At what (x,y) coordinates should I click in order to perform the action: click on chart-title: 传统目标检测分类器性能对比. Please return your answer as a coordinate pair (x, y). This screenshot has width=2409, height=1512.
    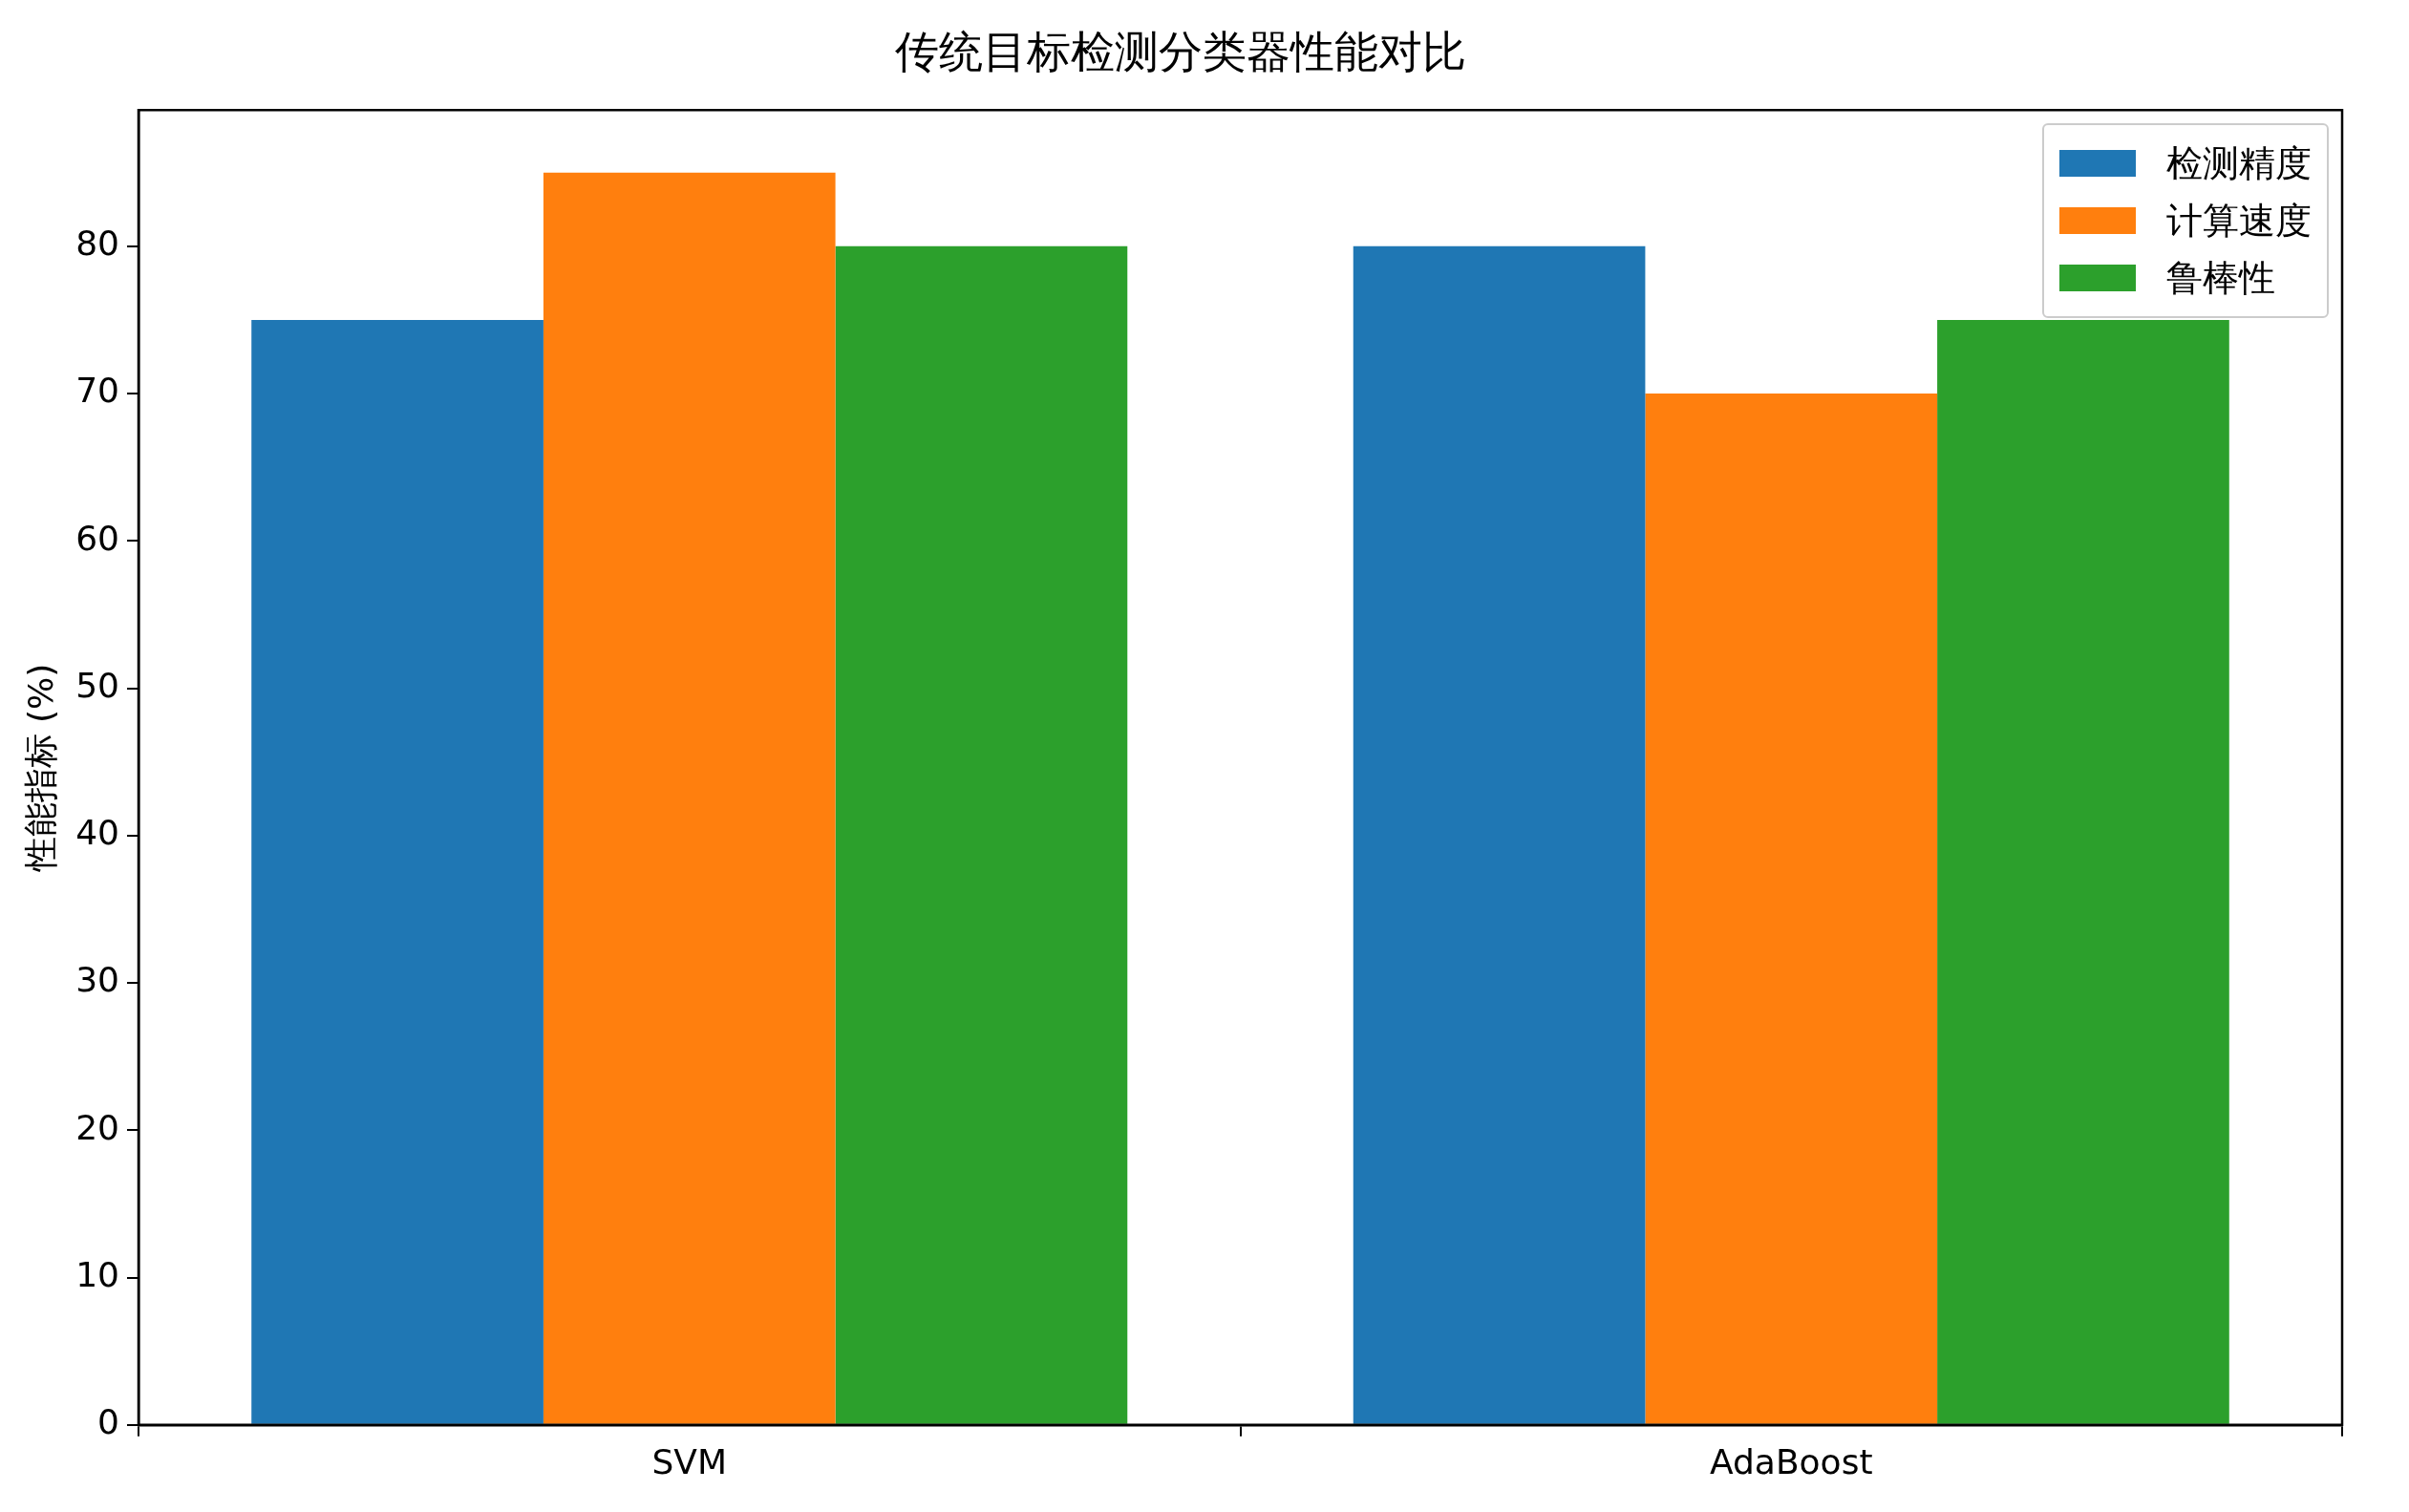
    Looking at the image, I should click on (1180, 51).